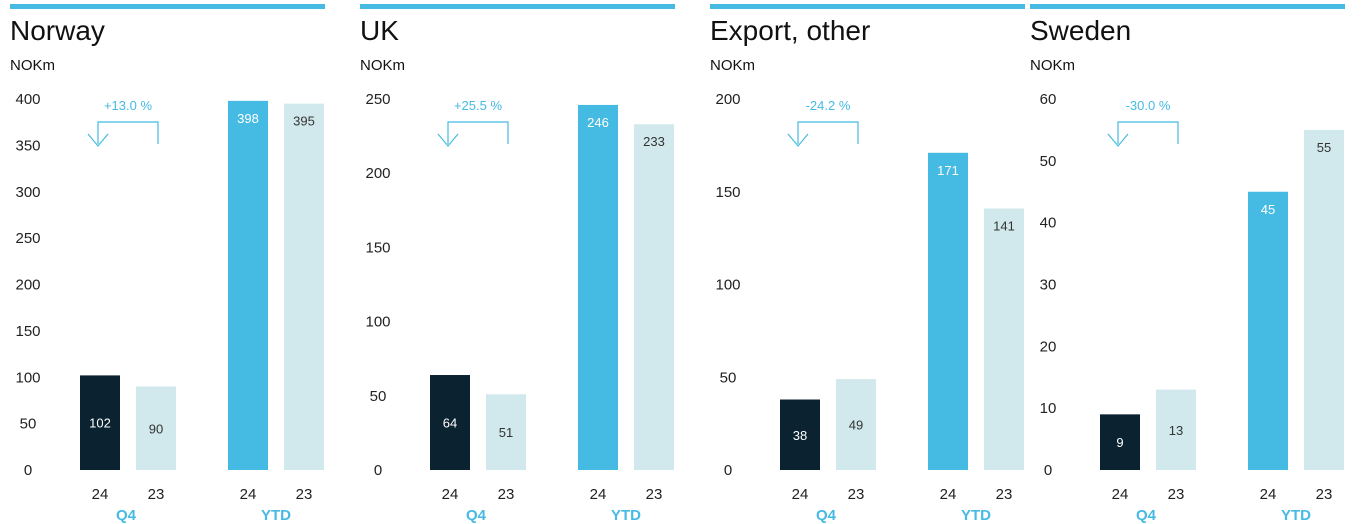  What do you see at coordinates (598, 122) in the screenshot?
I see `bar-value-label: 246` at bounding box center [598, 122].